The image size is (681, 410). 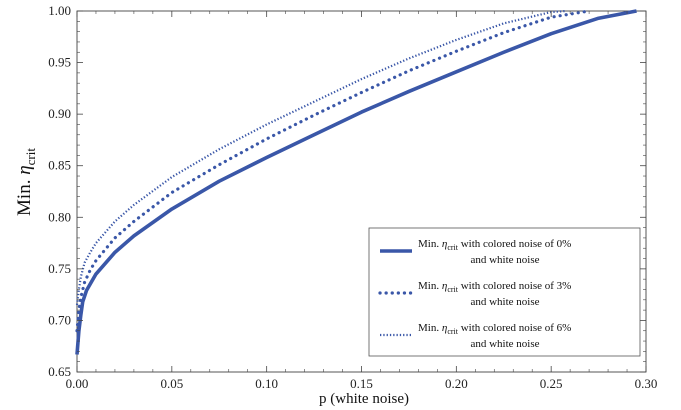 I want to click on y-tick-label: 1.00, so click(x=59, y=10).